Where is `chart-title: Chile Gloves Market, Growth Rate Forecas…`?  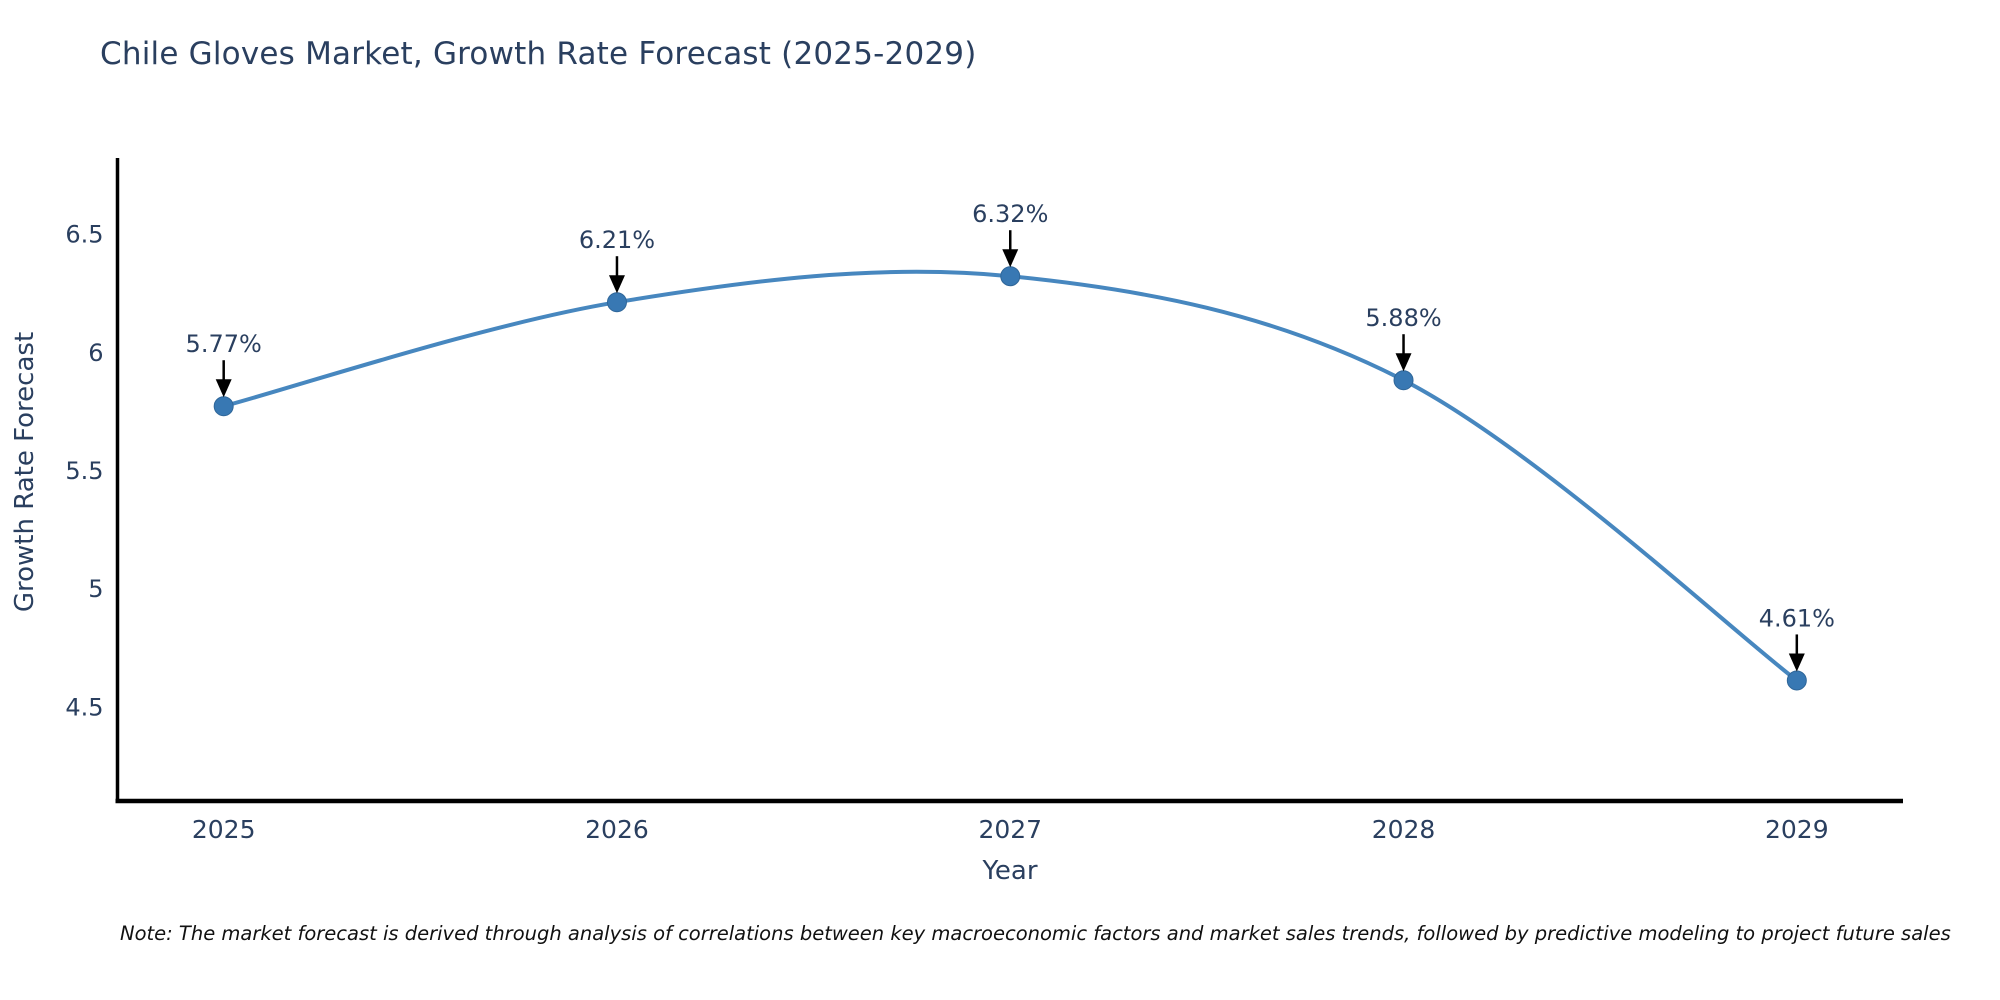 chart-title: Chile Gloves Market, Growth Rate Forecas… is located at coordinates (538, 54).